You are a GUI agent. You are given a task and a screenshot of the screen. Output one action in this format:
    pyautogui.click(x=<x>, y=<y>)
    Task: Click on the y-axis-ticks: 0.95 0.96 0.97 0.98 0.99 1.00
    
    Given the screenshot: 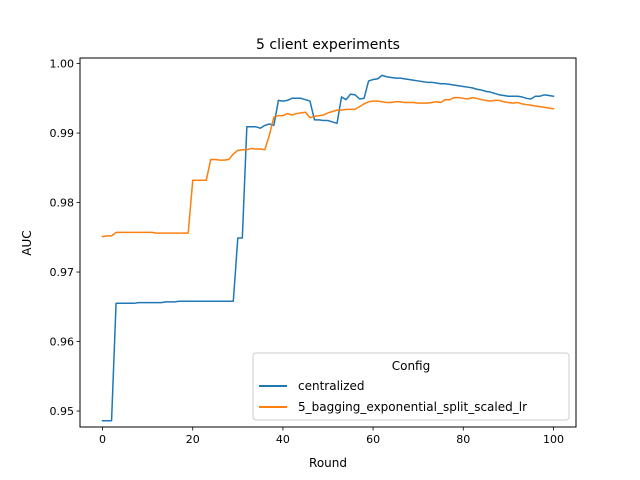 What is the action you would take?
    pyautogui.click(x=65, y=238)
    